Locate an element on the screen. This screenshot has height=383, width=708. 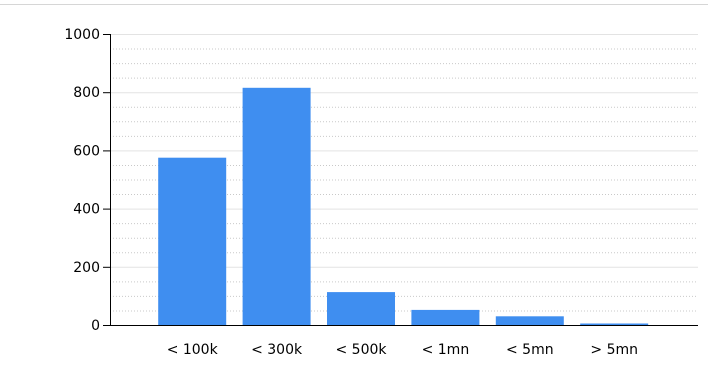
top-divider is located at coordinates (354, 4).